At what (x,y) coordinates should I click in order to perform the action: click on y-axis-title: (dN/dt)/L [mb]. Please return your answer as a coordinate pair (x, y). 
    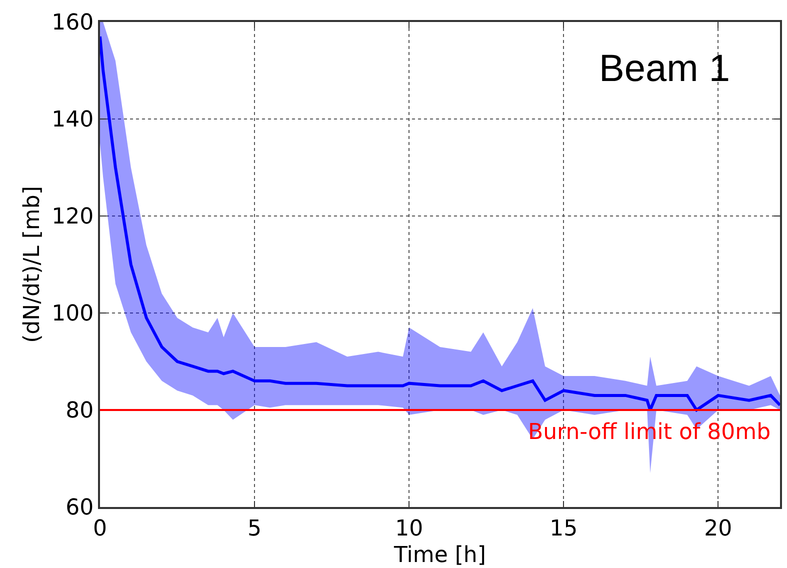
    Looking at the image, I should click on (32, 264).